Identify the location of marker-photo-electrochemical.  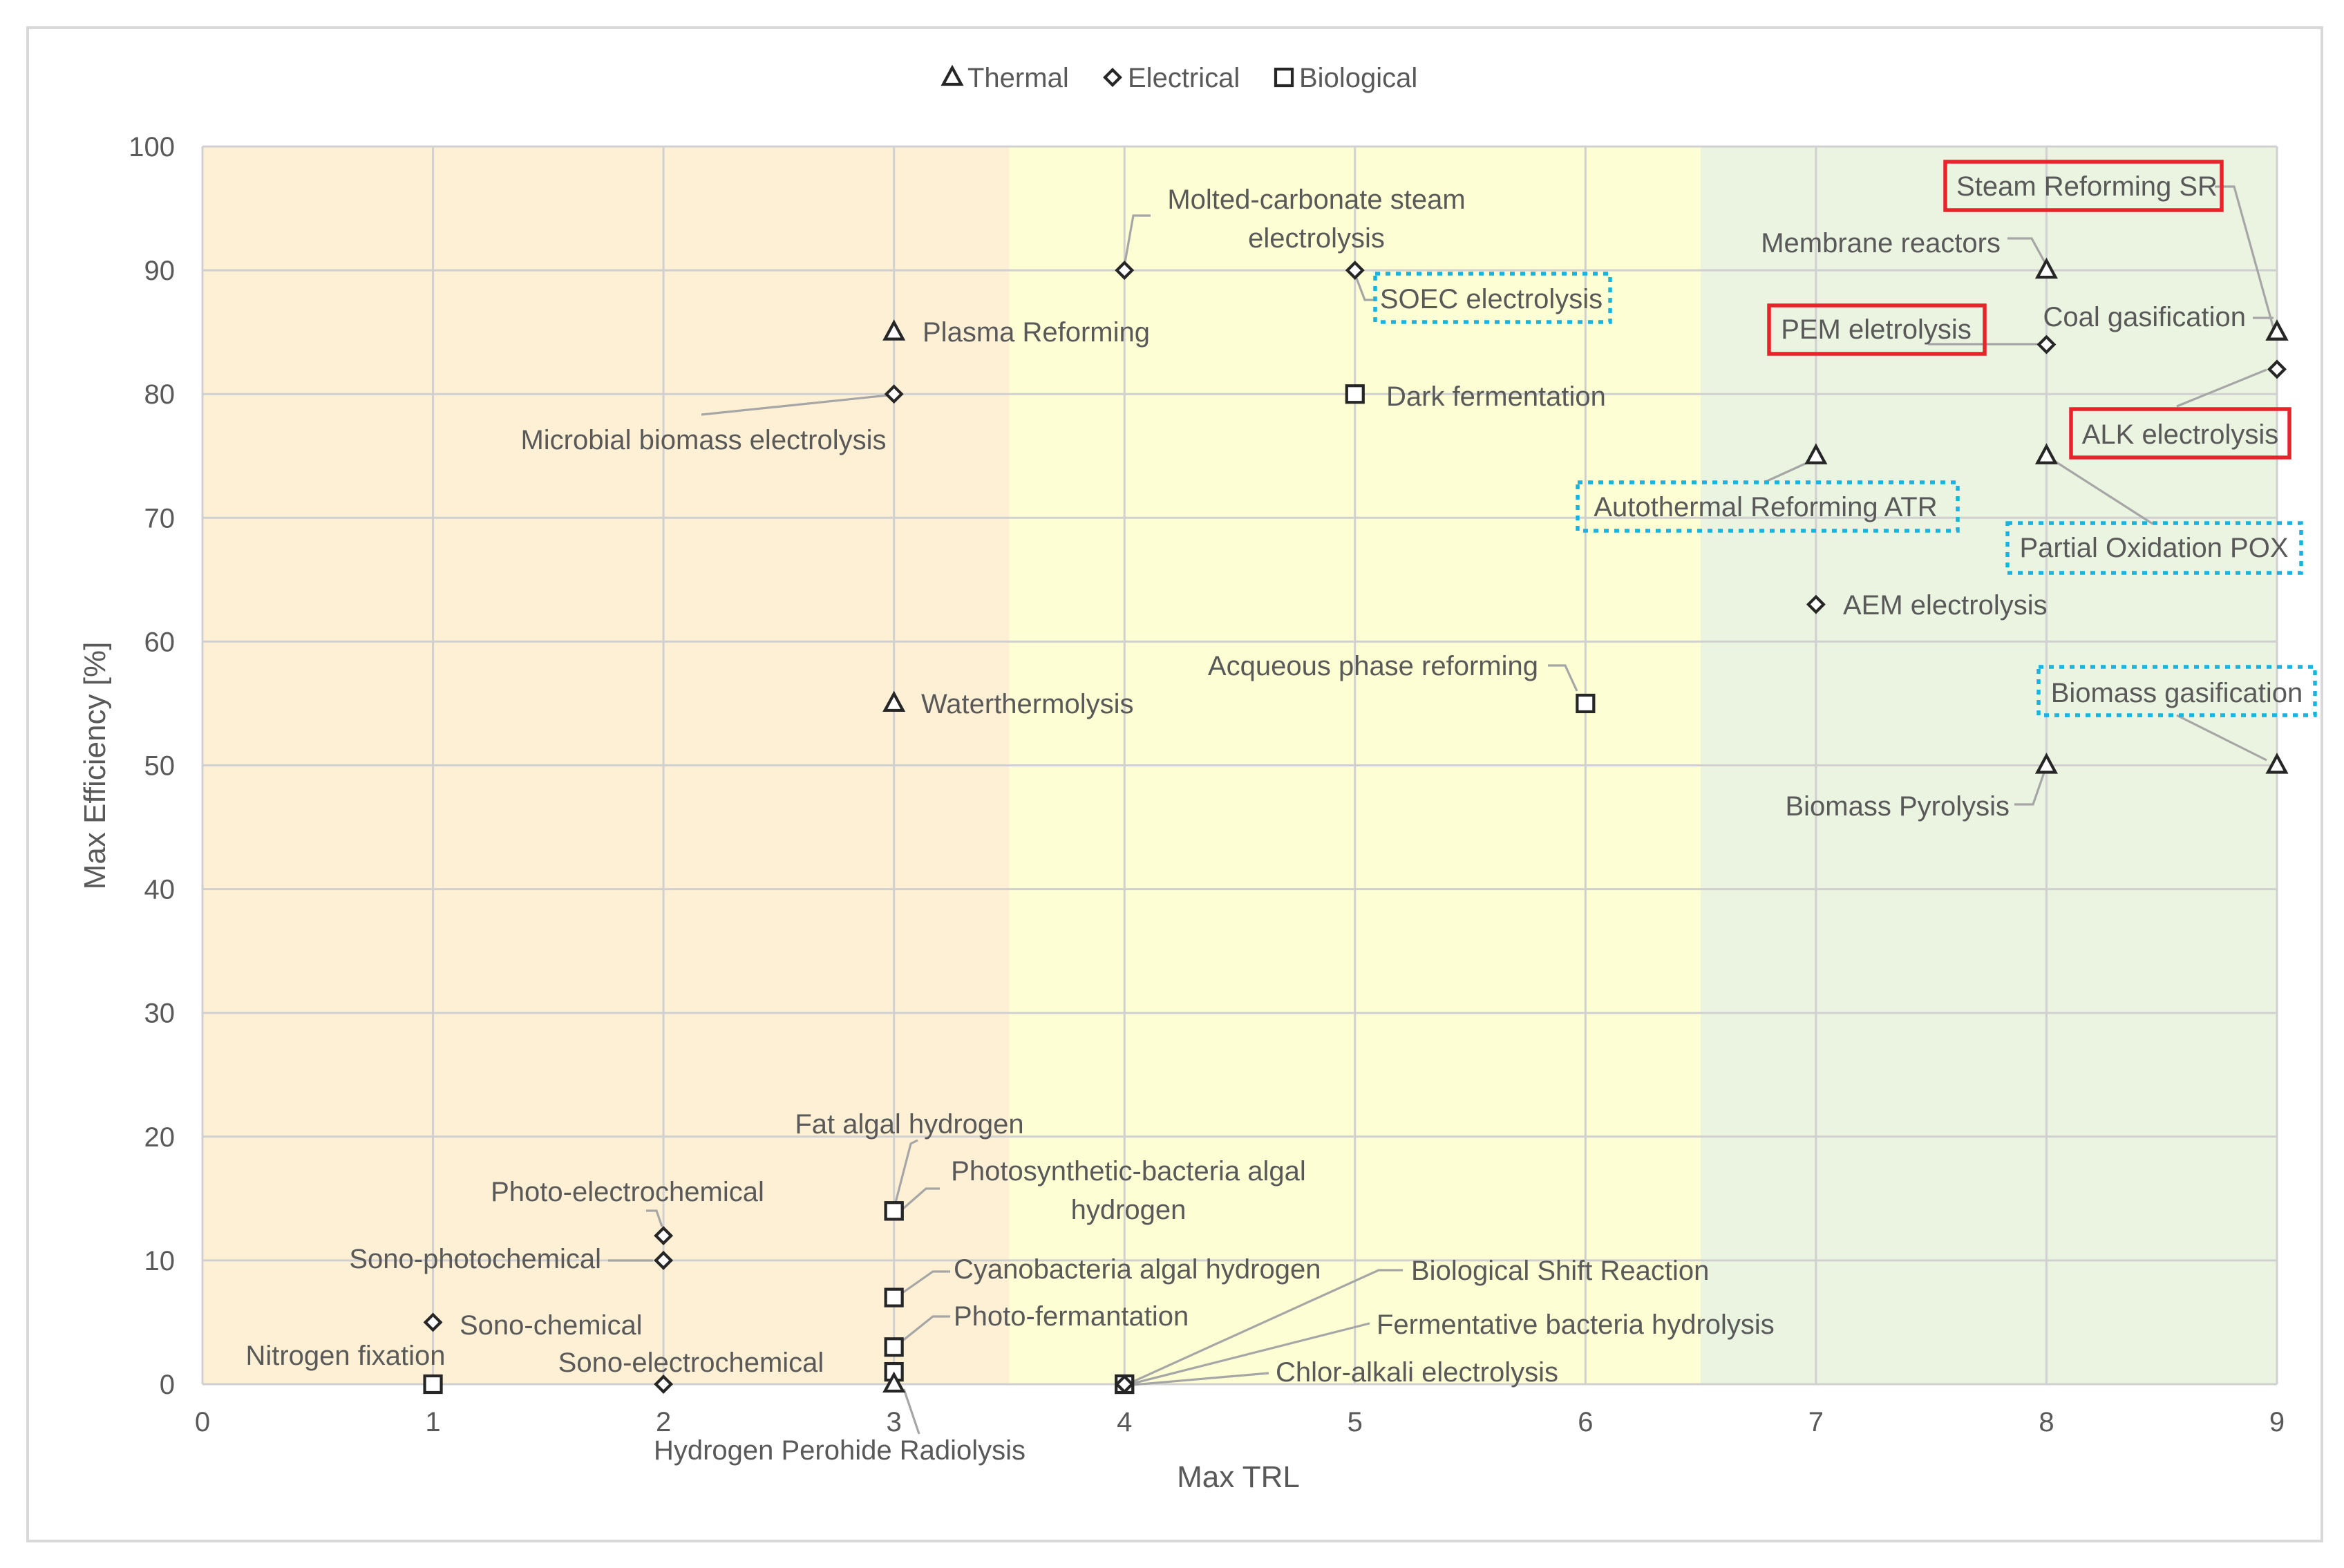
(664, 1236).